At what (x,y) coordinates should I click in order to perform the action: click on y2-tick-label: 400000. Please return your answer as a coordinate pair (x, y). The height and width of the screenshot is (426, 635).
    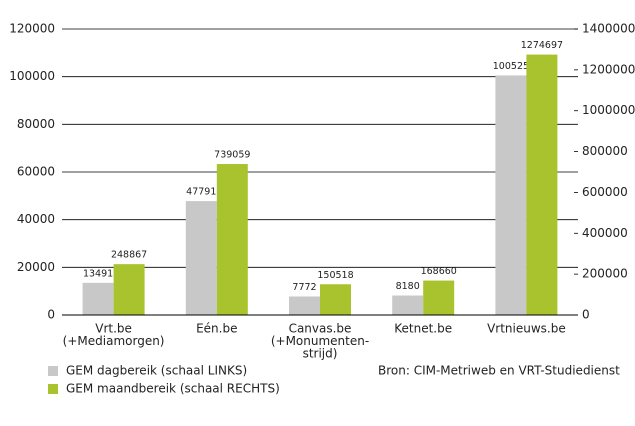
    Looking at the image, I should click on (605, 233).